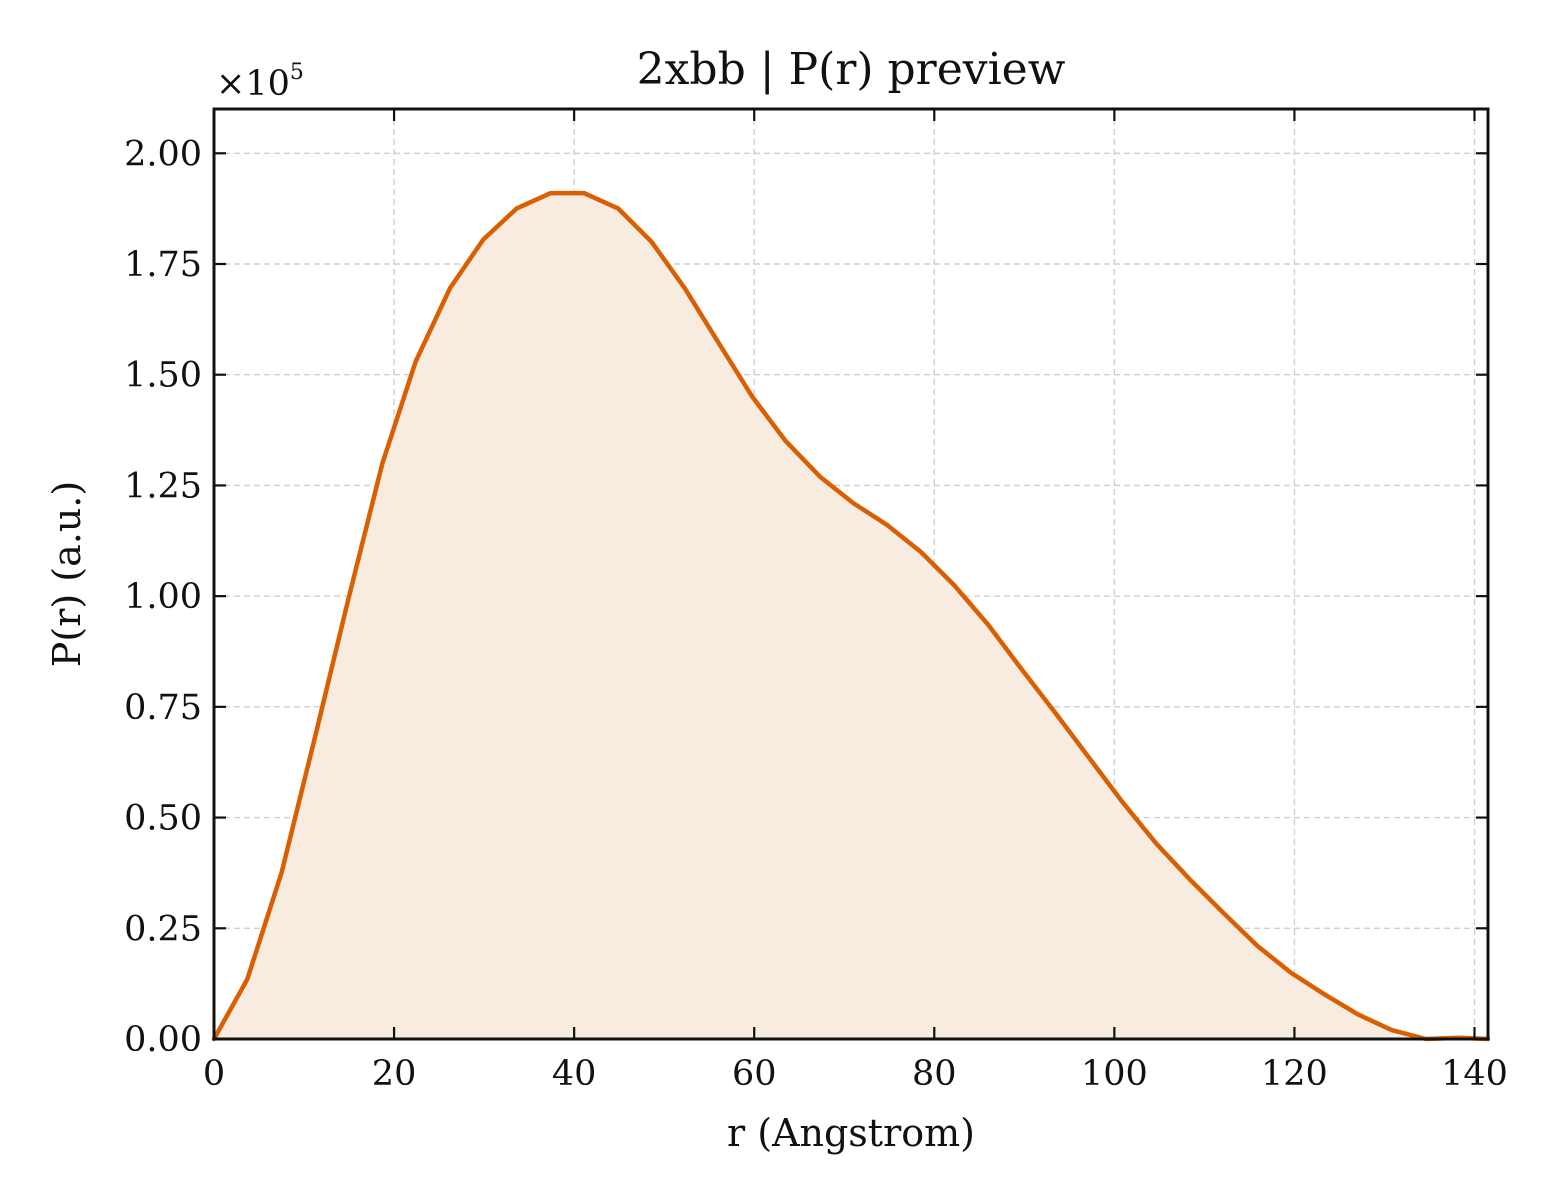  I want to click on y-offset-label: ×10⁵, so click(260, 82).